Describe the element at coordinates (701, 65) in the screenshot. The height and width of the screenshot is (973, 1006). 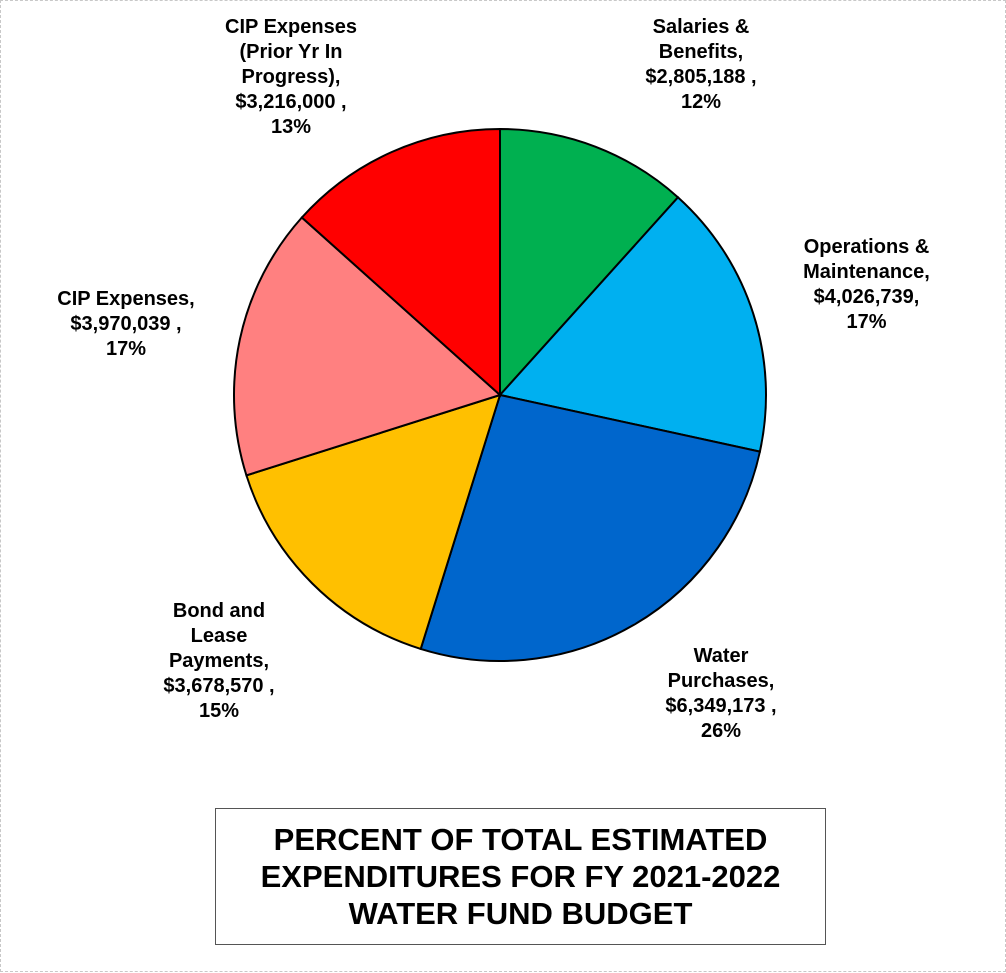
I see `slice-label-salaries-benefits: Salaries & Benefits, $2,805,188 , 12%` at that location.